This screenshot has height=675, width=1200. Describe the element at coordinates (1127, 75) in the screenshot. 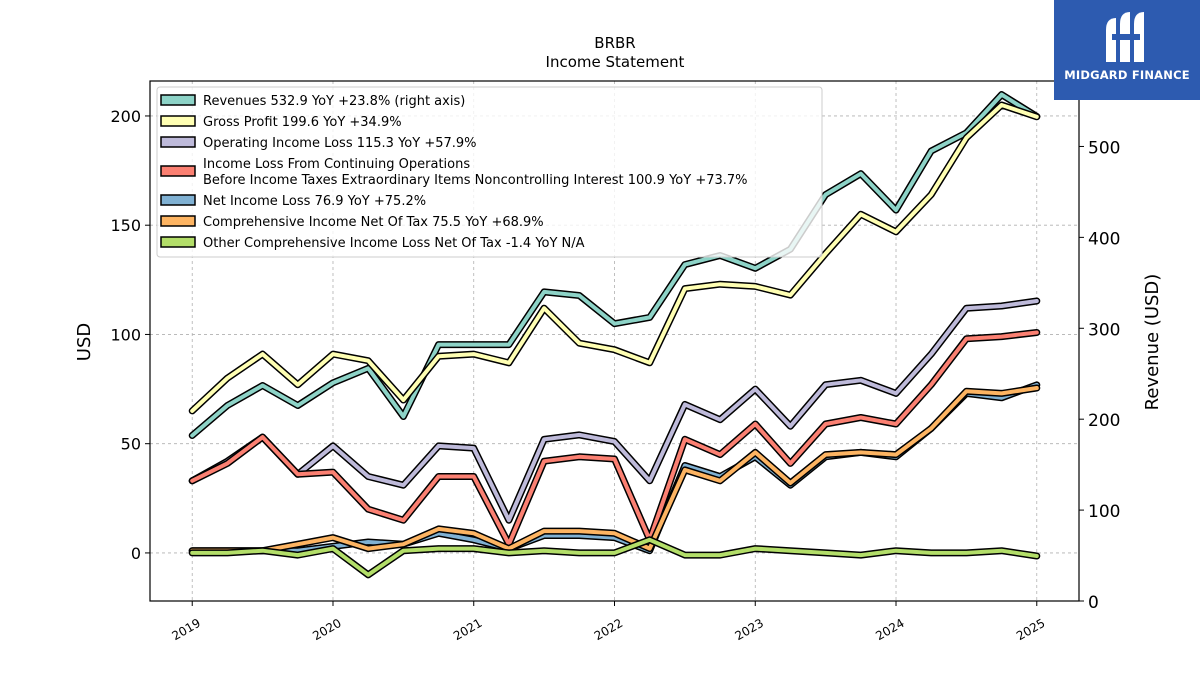

I see `brand-name: MIDGARD FINANCE` at that location.